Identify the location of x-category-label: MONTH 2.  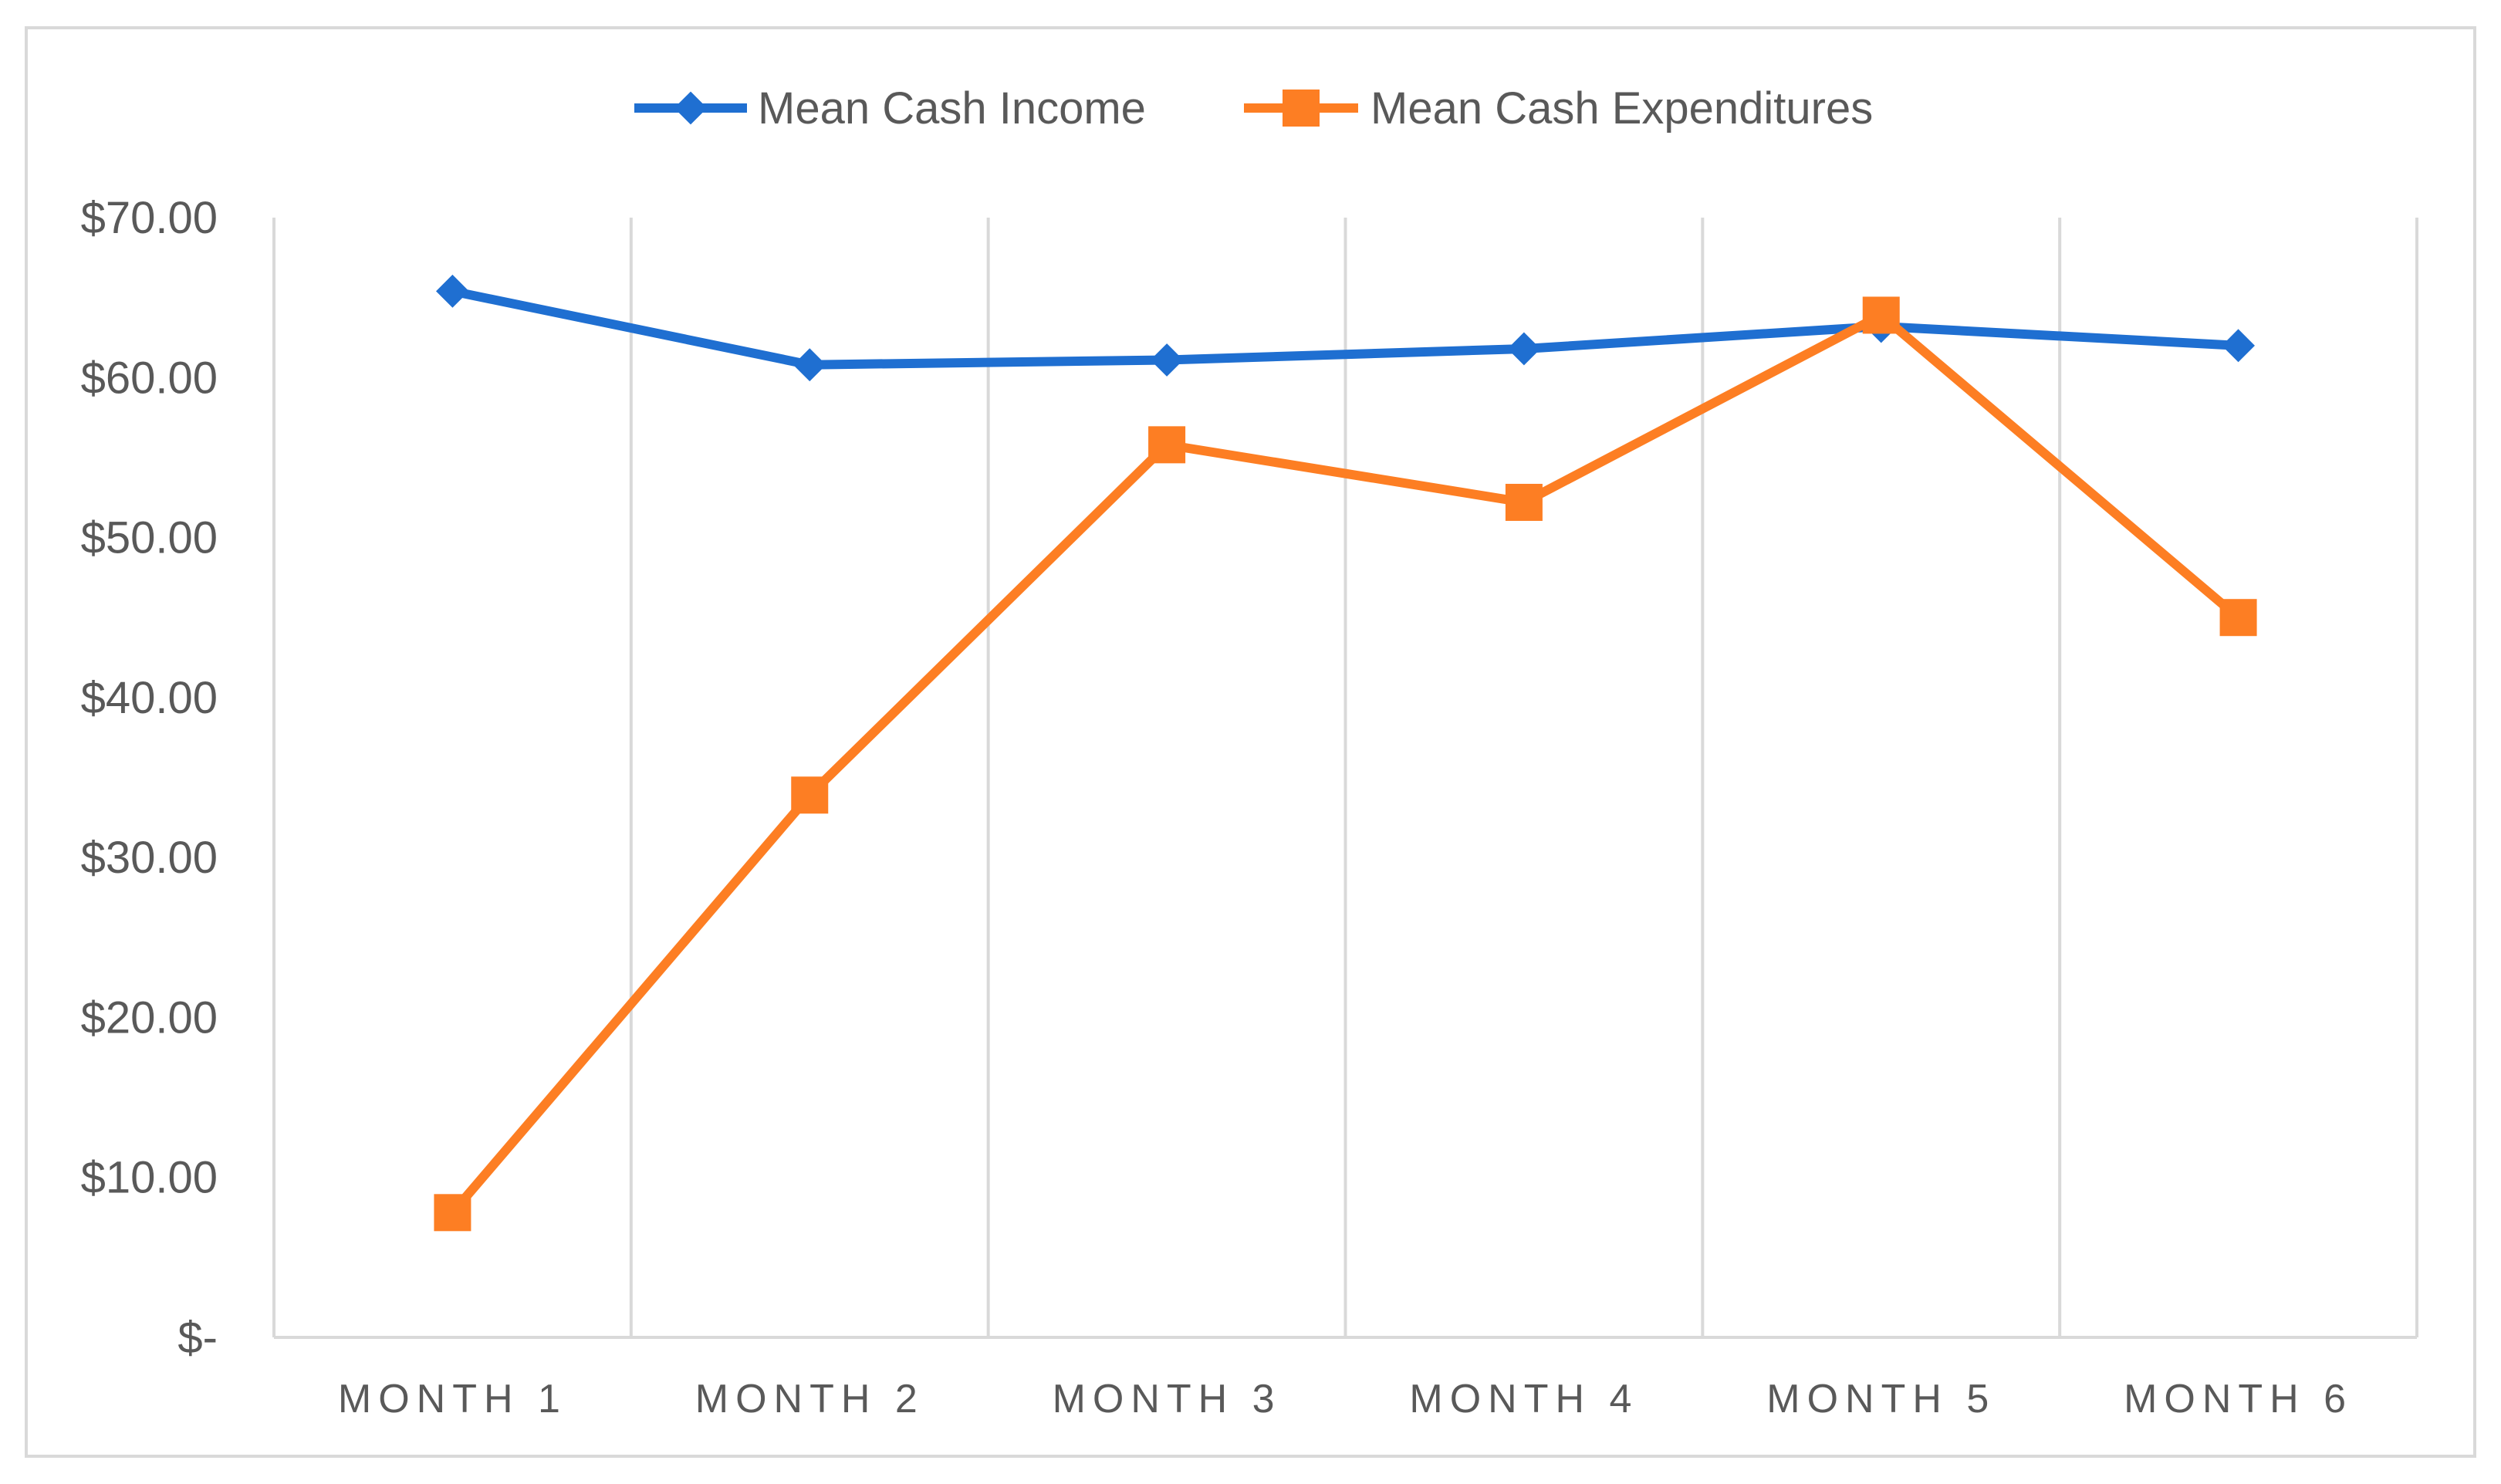
(809, 1399).